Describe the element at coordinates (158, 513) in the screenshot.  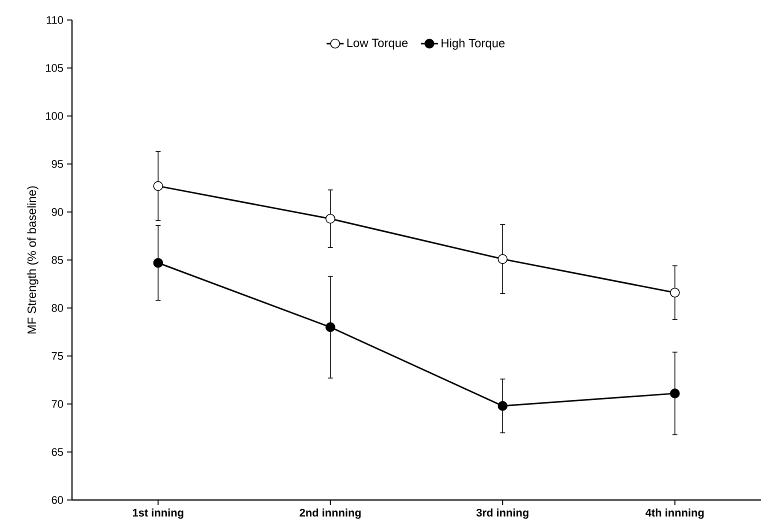
I see `x-tick-label: 1st inning` at that location.